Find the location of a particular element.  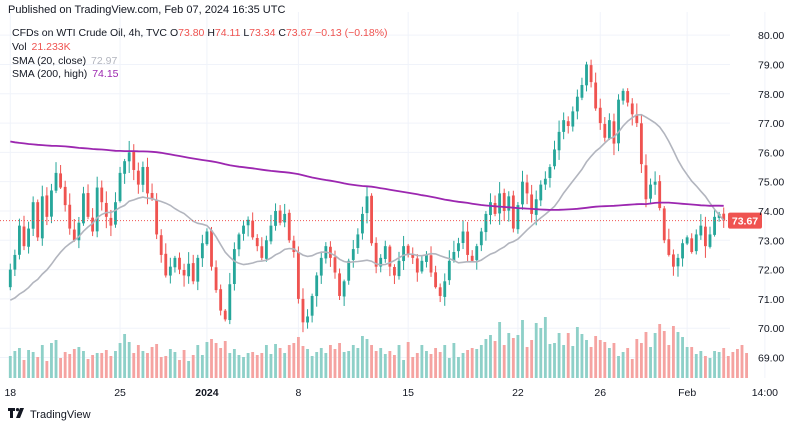

y-tick-label: 75.00 is located at coordinates (771, 183).